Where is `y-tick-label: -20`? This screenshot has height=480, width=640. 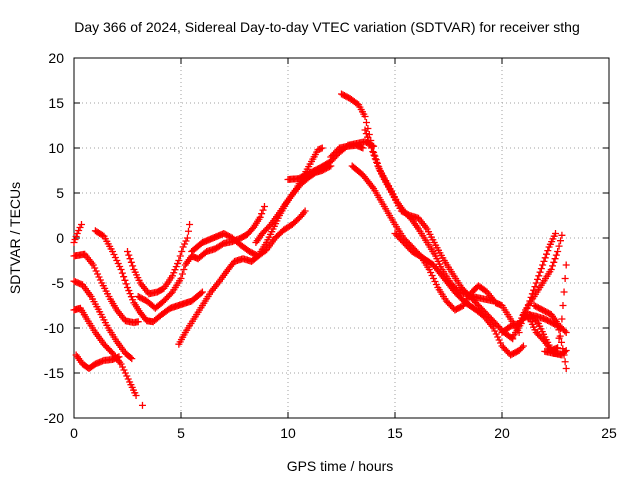 y-tick-label: -20 is located at coordinates (54, 418).